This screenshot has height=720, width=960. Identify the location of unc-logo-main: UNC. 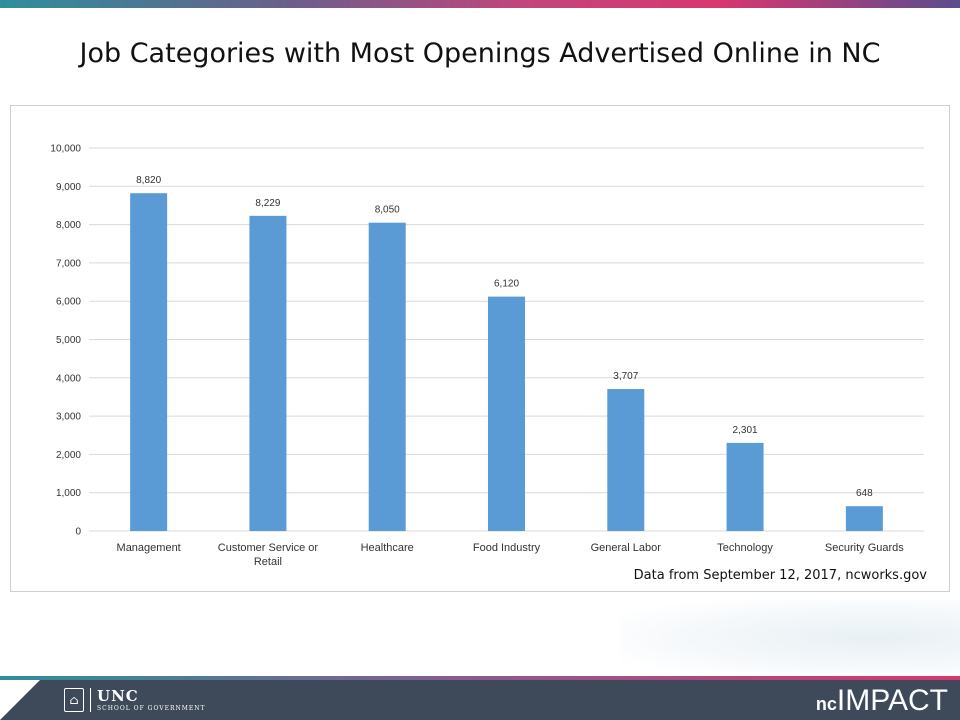
(118, 695).